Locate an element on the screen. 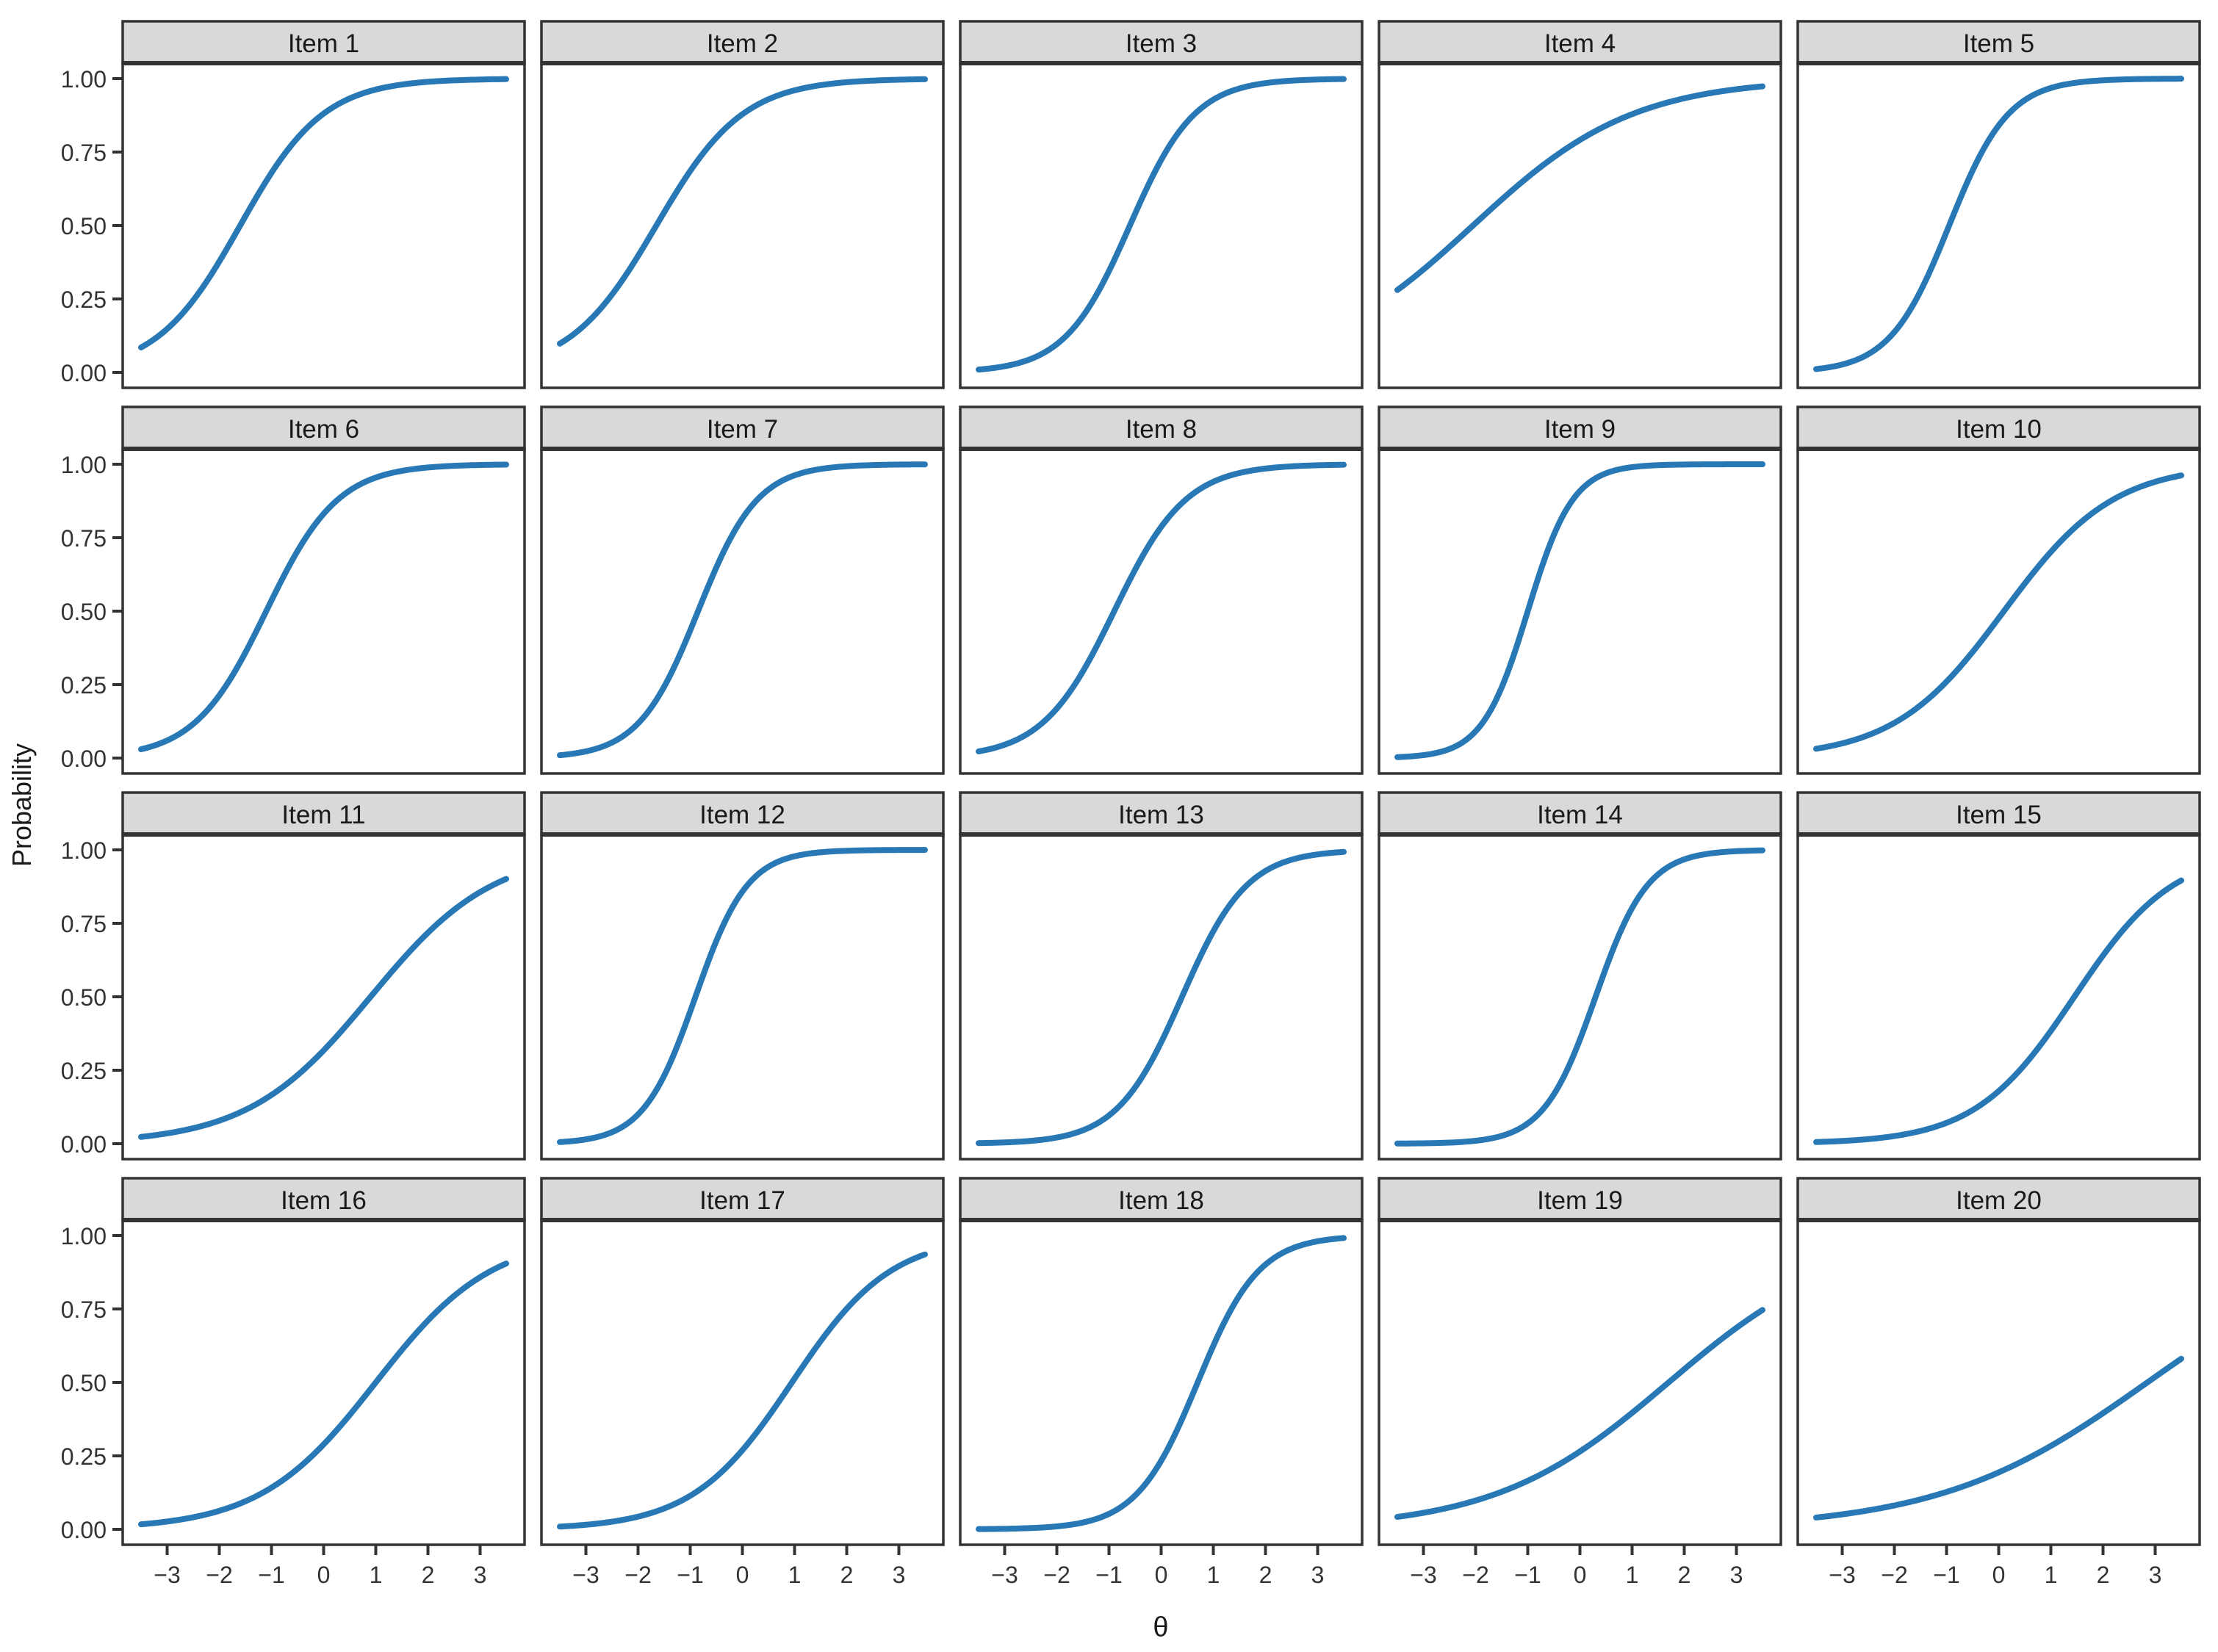 Image resolution: width=2218 pixels, height=1652 pixels. facet-strip-label: Item 12 is located at coordinates (742, 815).